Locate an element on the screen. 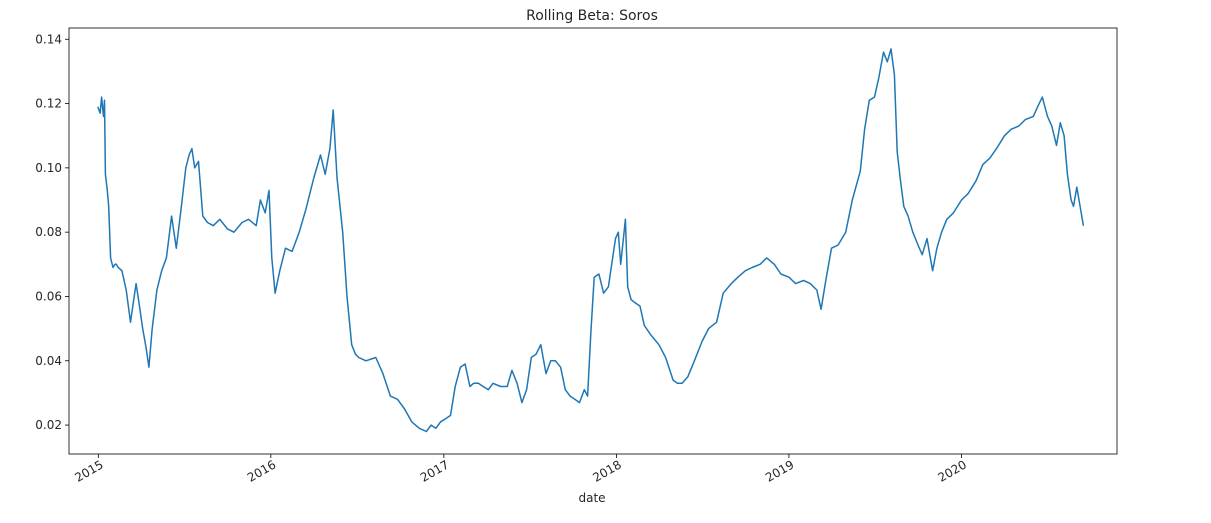 The image size is (1211, 523). x-tick-label: 2020 is located at coordinates (952, 470).